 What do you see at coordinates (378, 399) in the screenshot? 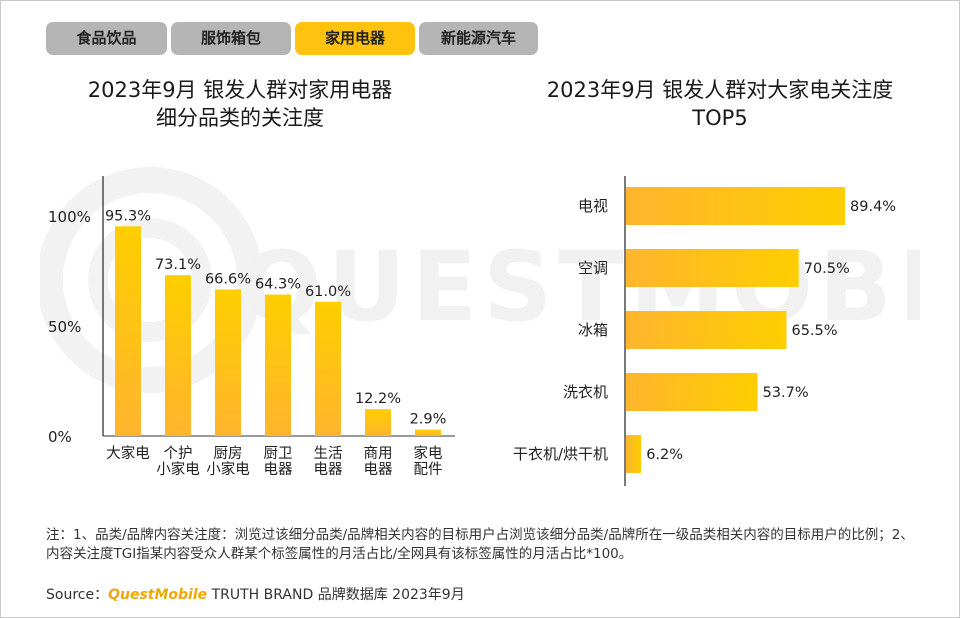
I see `left-bar-value-label: 12.2%` at bounding box center [378, 399].